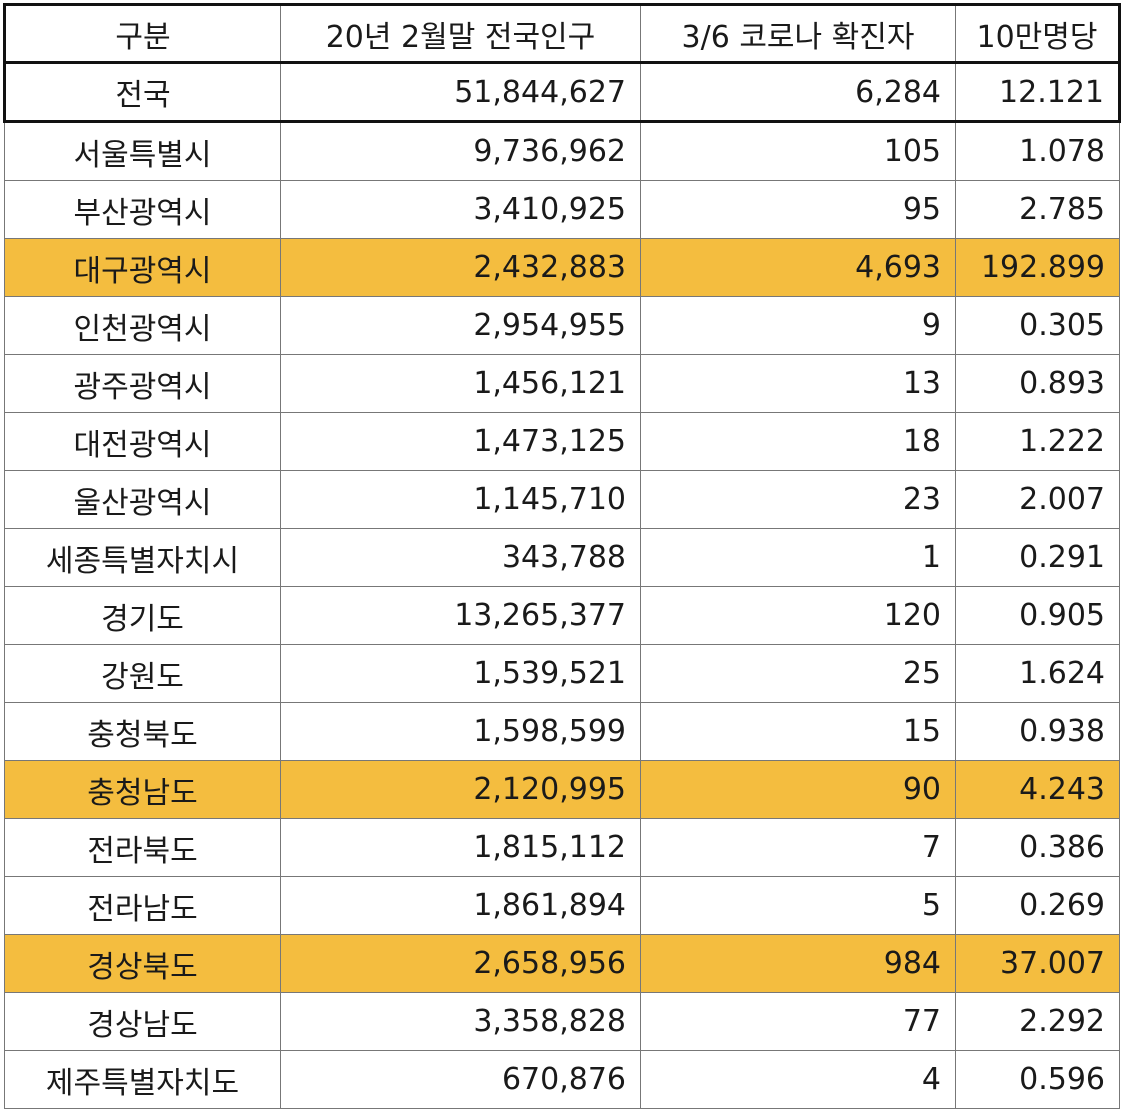 The width and height of the screenshot is (1122, 1114). What do you see at coordinates (1037, 499) in the screenshot?
I see `per100k-cell: 2.007` at bounding box center [1037, 499].